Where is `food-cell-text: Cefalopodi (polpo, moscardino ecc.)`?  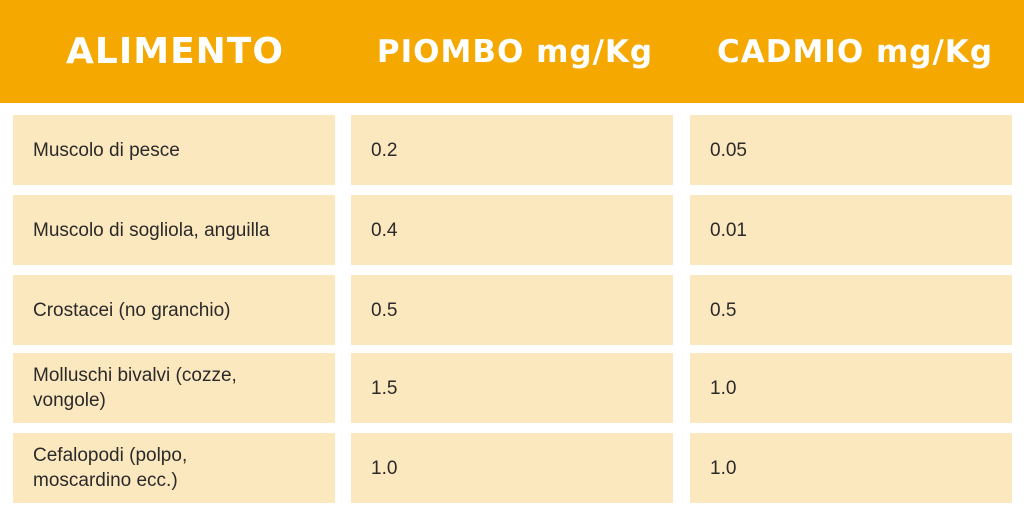
food-cell-text: Cefalopodi (polpo, moscardino ecc.) is located at coordinates (110, 468).